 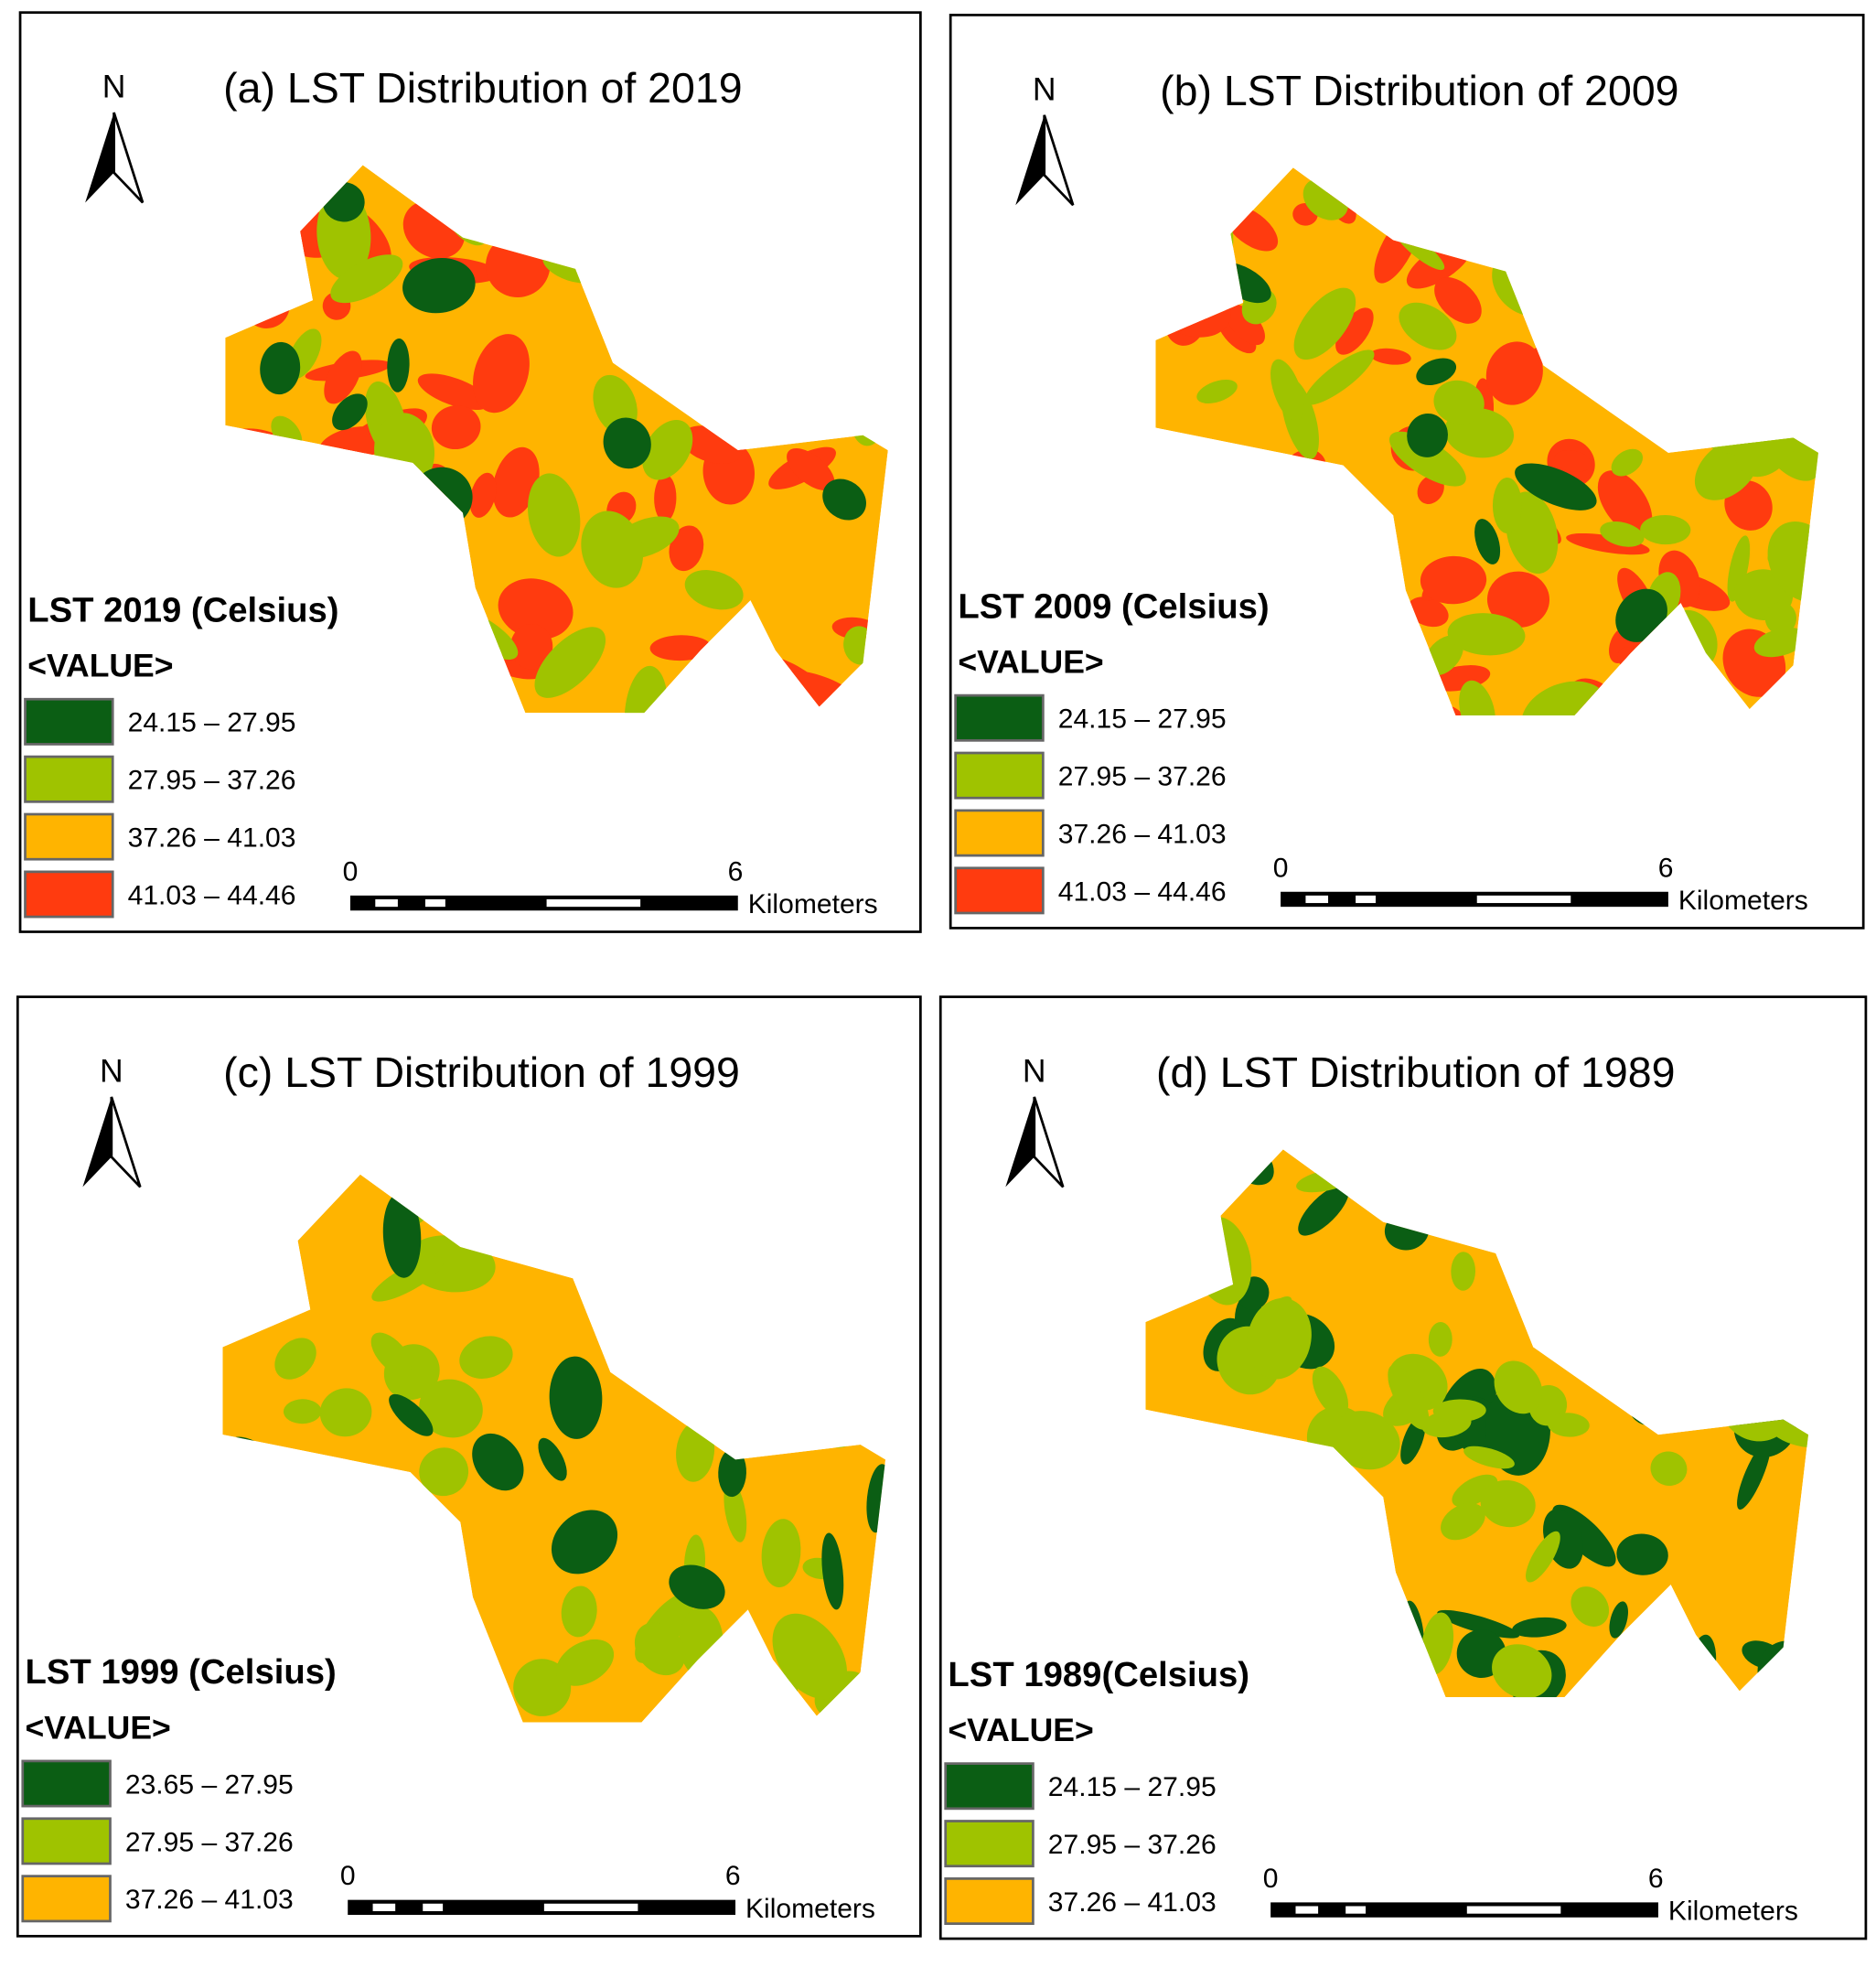 What do you see at coordinates (212, 723) in the screenshot?
I see `legend-label: 24.15 – 27.95` at bounding box center [212, 723].